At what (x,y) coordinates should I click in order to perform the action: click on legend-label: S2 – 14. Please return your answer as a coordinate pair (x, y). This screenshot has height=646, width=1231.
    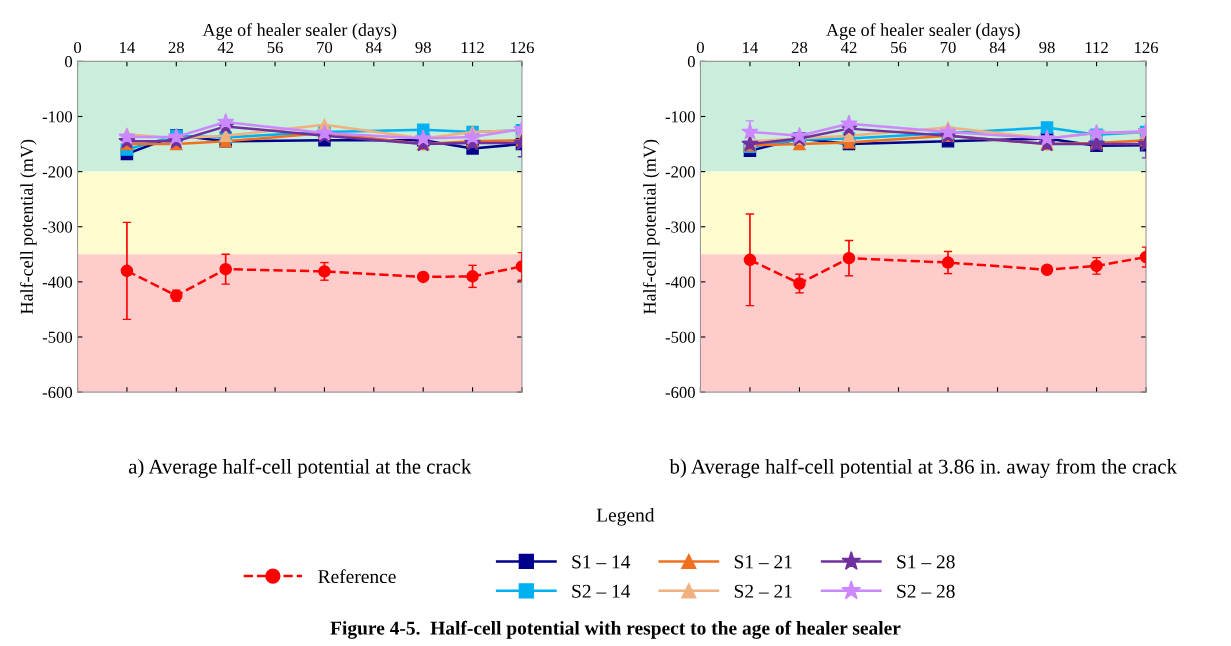
    Looking at the image, I should click on (601, 591).